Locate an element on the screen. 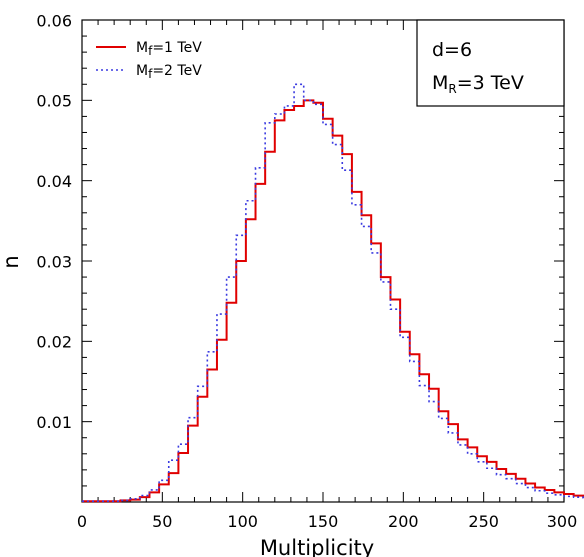 The image size is (584, 557). parameter-box: d=6 MR=3 TeV is located at coordinates (490, 63).